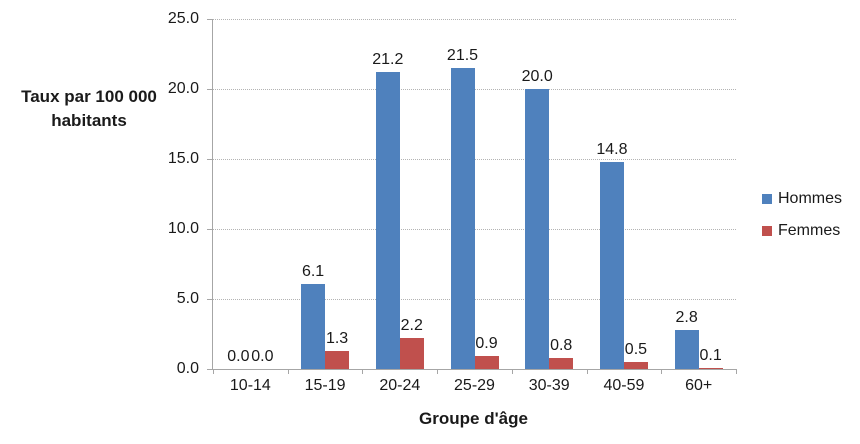 The width and height of the screenshot is (860, 444). What do you see at coordinates (187, 298) in the screenshot?
I see `y-axis-tick-label: 5.0` at bounding box center [187, 298].